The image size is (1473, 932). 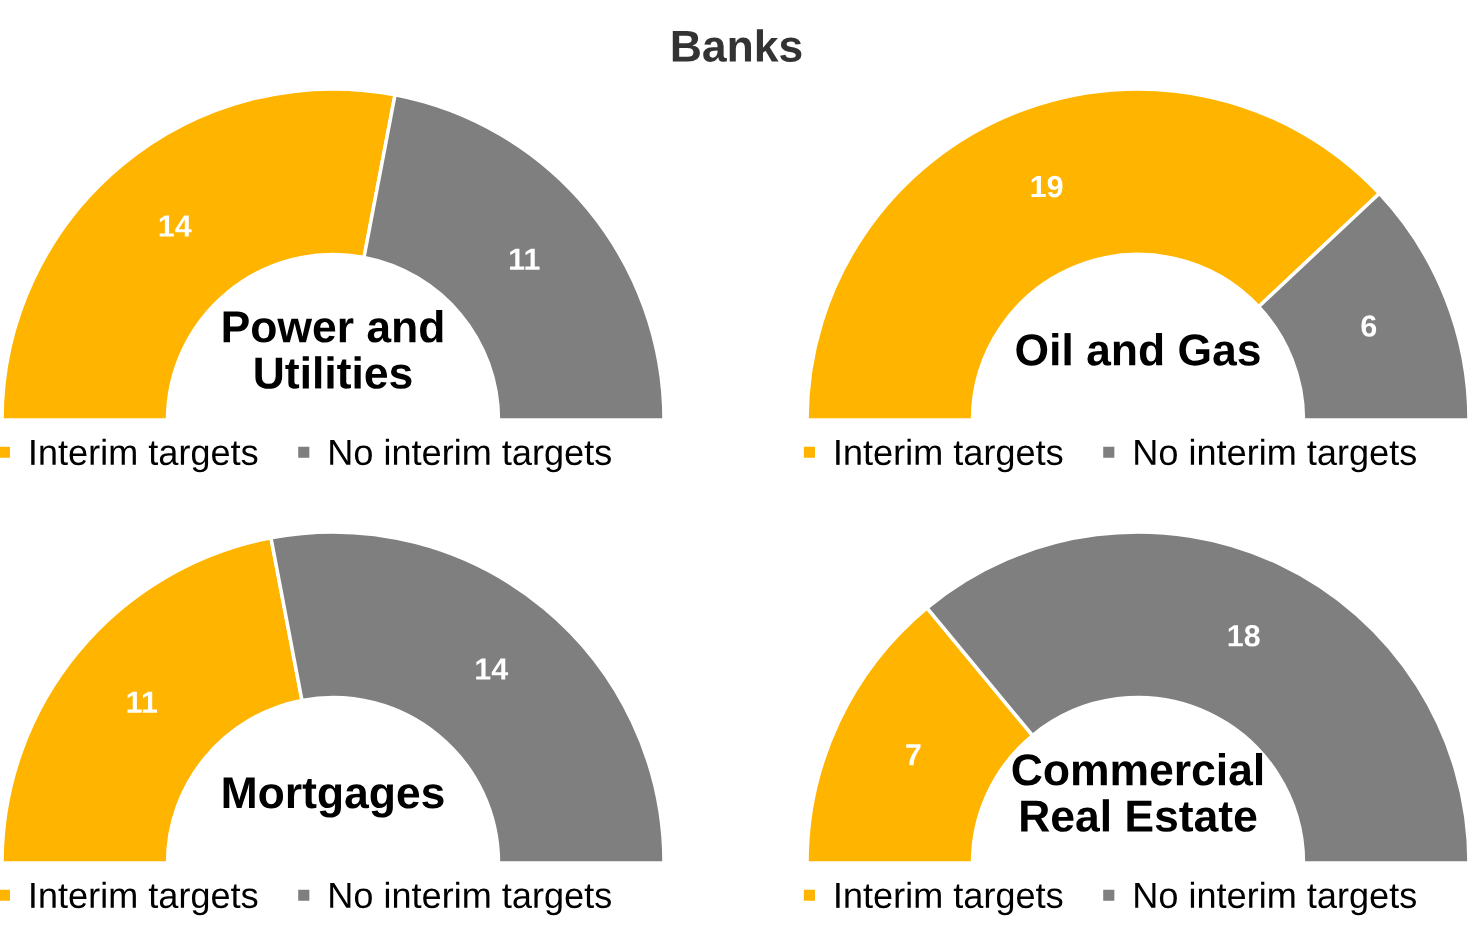 What do you see at coordinates (1047, 186) in the screenshot?
I see `data-label: 19` at bounding box center [1047, 186].